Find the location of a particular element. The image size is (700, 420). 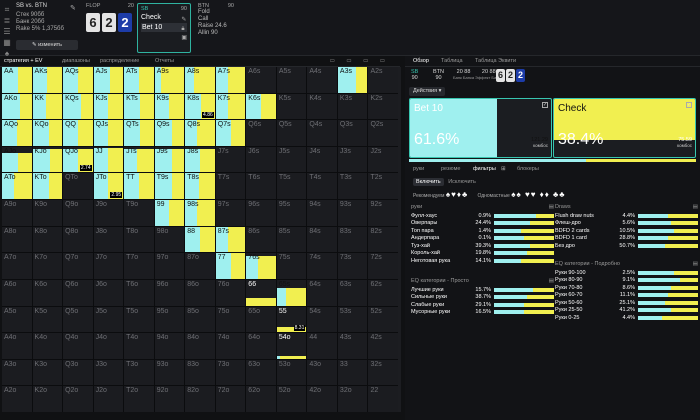

hand-cell-74s: 74s is located at coordinates (322, 266).